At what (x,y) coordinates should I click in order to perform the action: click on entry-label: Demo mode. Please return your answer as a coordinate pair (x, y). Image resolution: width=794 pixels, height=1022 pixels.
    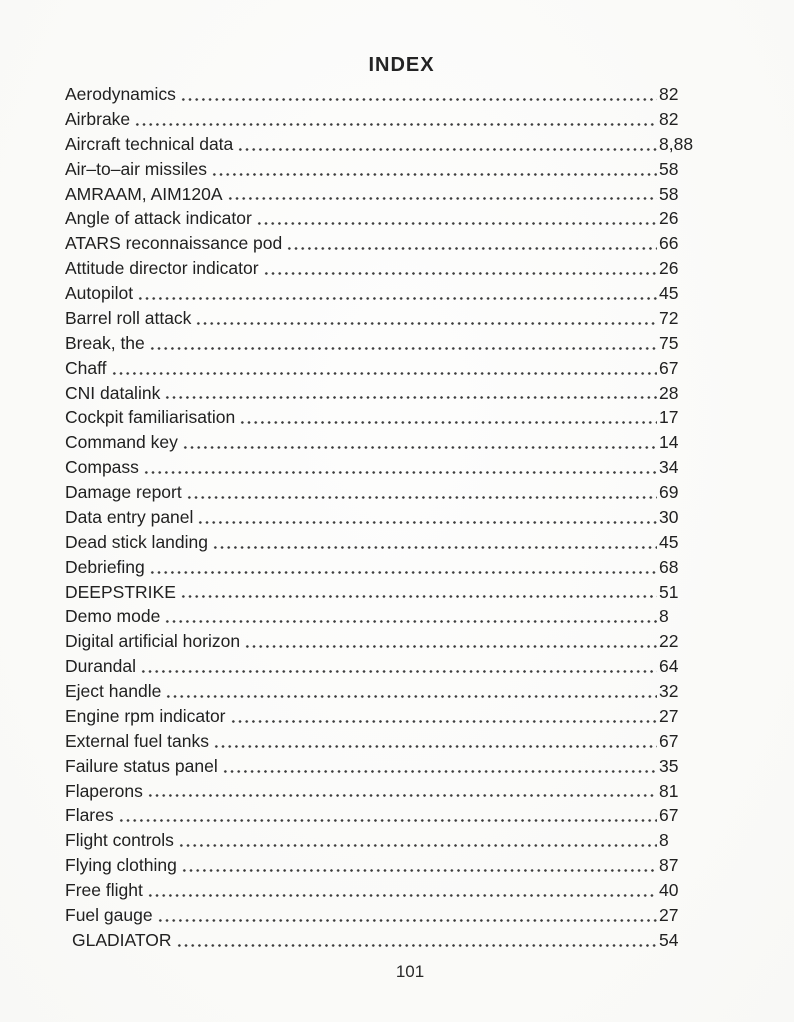
    Looking at the image, I should click on (113, 616).